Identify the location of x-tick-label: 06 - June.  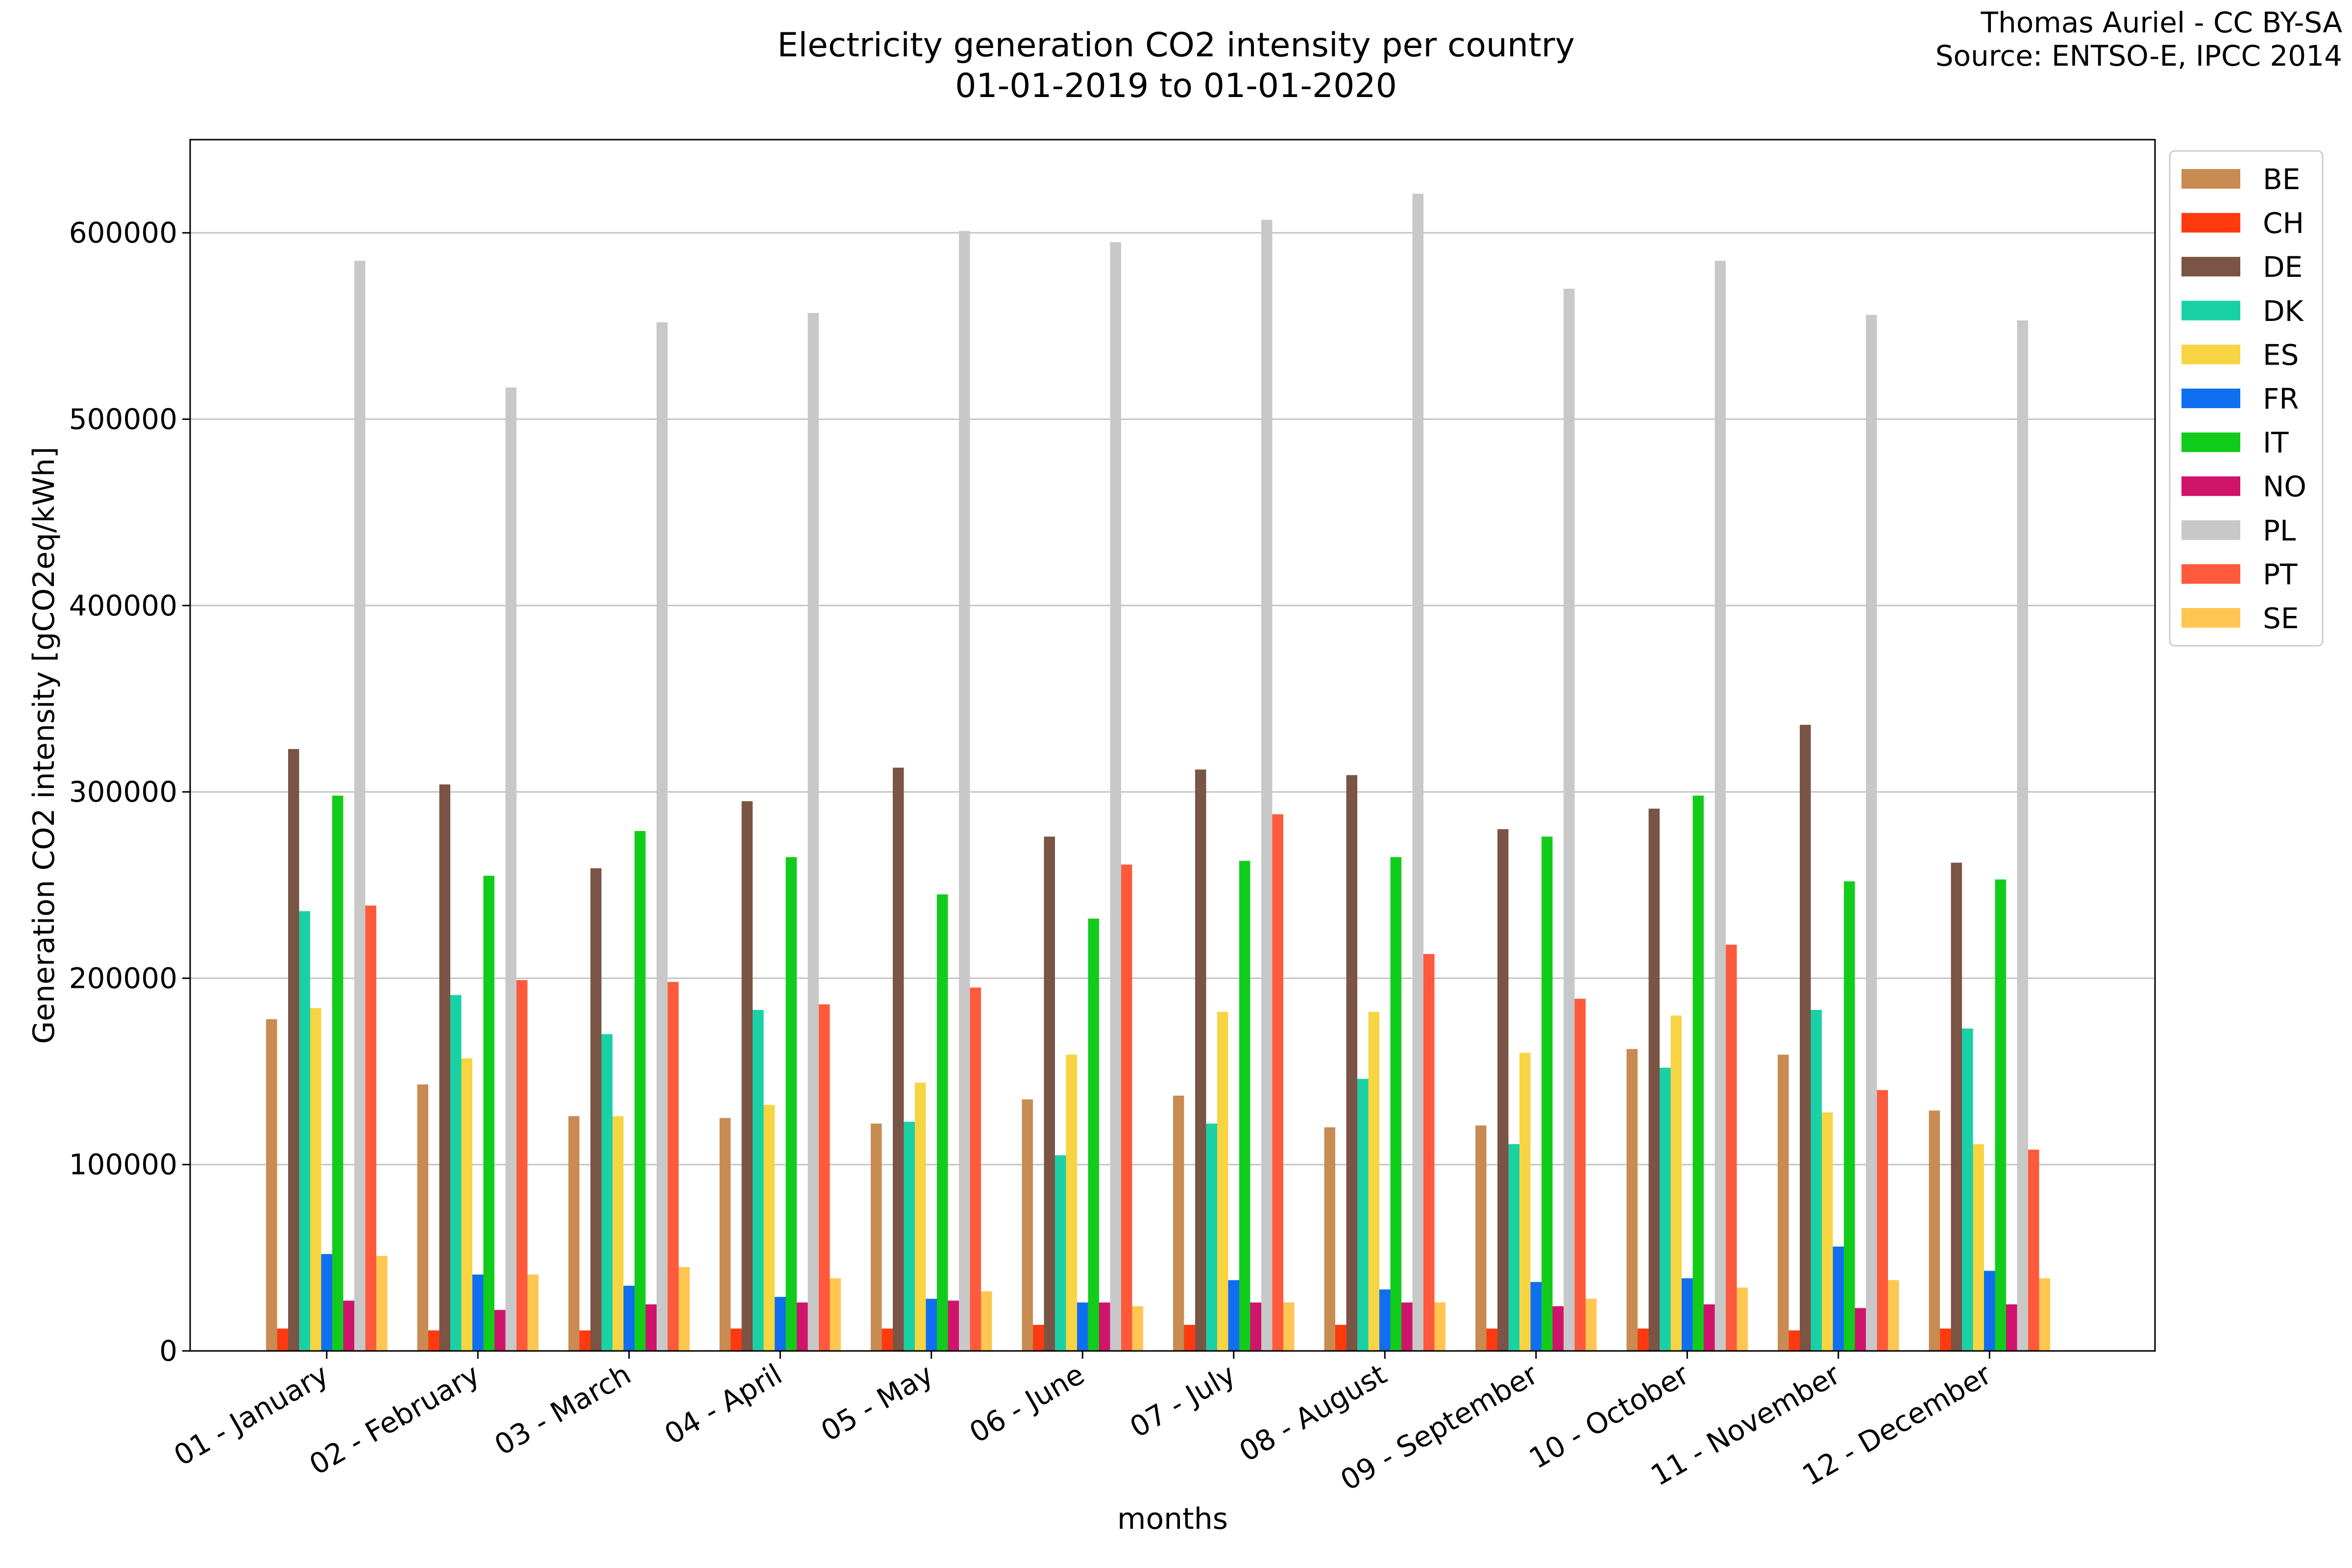
(1027, 1403).